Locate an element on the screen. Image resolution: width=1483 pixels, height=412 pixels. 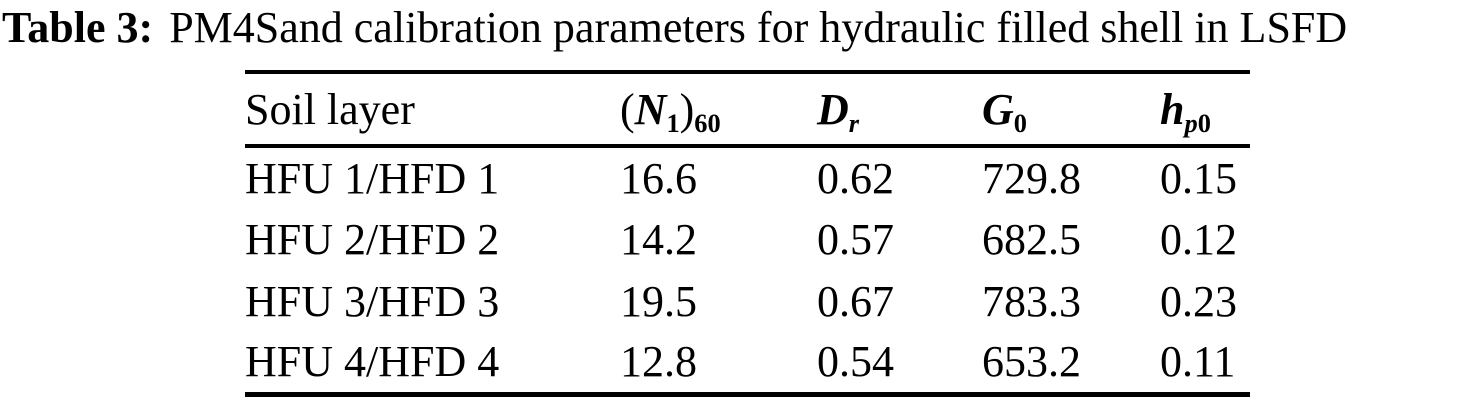
cell-hp0: 0.15 is located at coordinates (1198, 178).